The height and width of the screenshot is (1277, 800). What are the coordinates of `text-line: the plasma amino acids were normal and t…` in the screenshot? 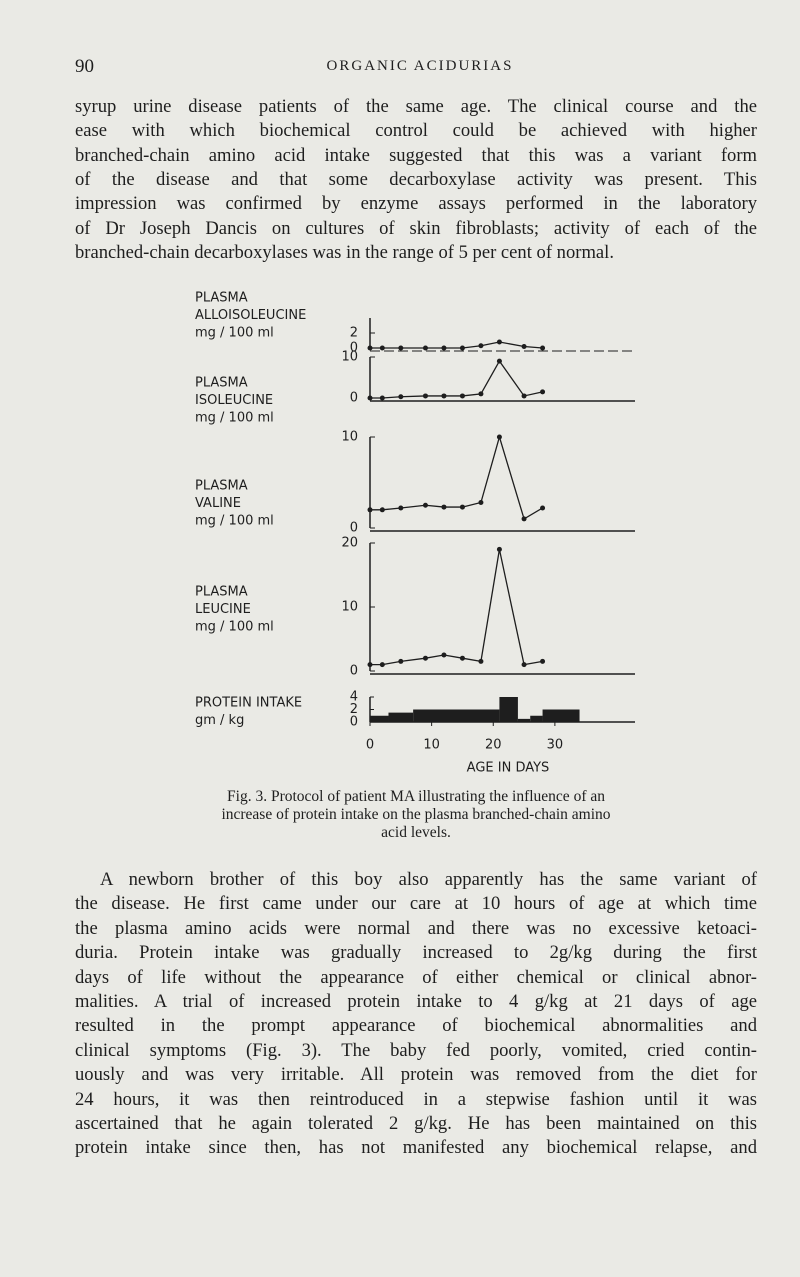 It's located at (416, 928).